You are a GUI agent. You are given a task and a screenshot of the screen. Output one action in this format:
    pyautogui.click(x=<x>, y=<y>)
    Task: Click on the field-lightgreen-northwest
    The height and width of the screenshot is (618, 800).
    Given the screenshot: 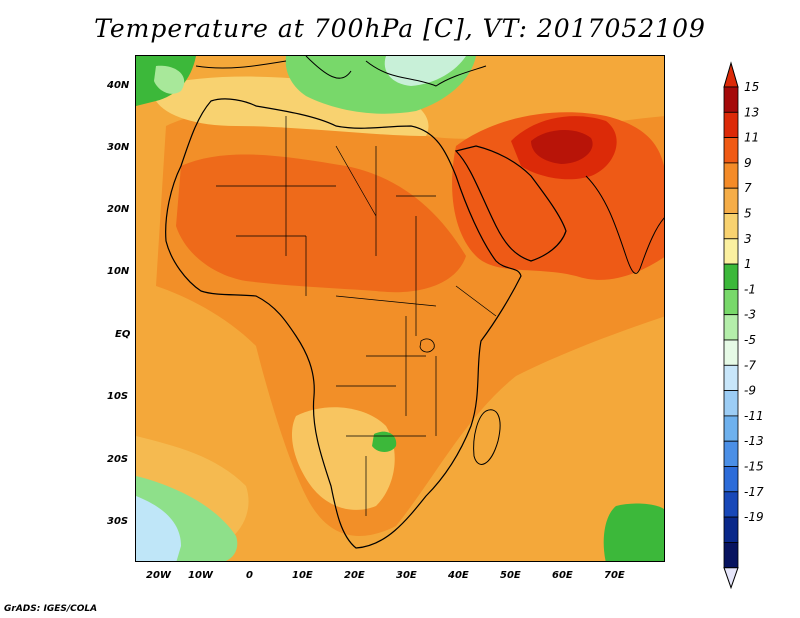 What is the action you would take?
    pyautogui.click(x=169, y=79)
    